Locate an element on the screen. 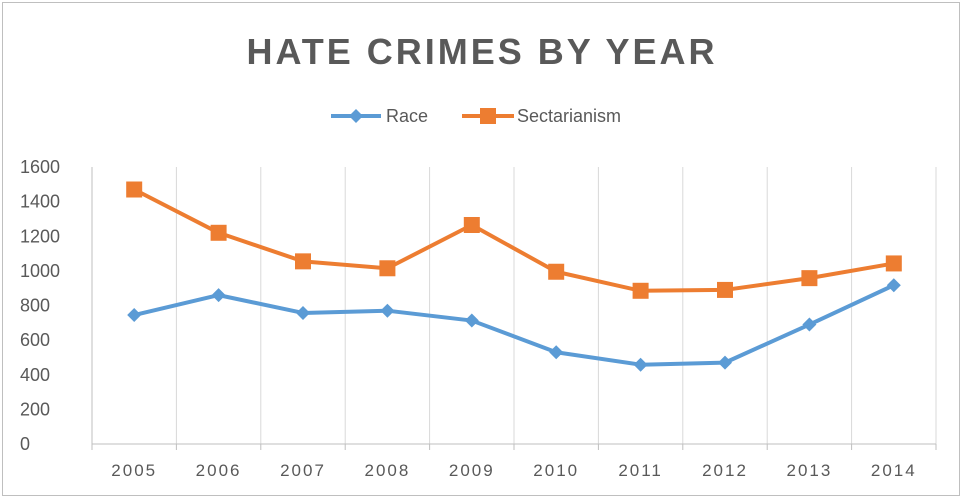 The height and width of the screenshot is (500, 964). legend-item-race: Race is located at coordinates (379, 116).